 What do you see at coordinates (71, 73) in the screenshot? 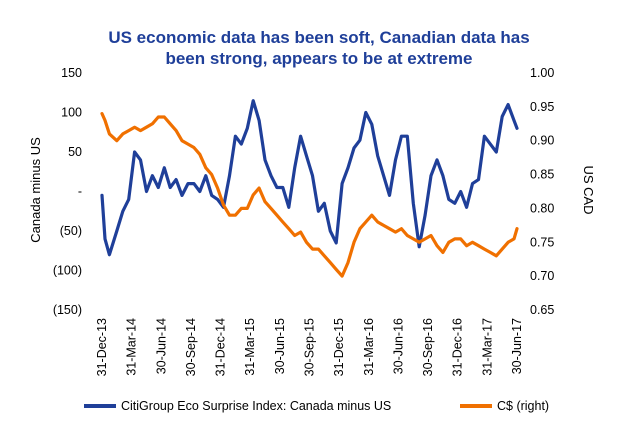
I see `left-tick-label: 150` at bounding box center [71, 73].